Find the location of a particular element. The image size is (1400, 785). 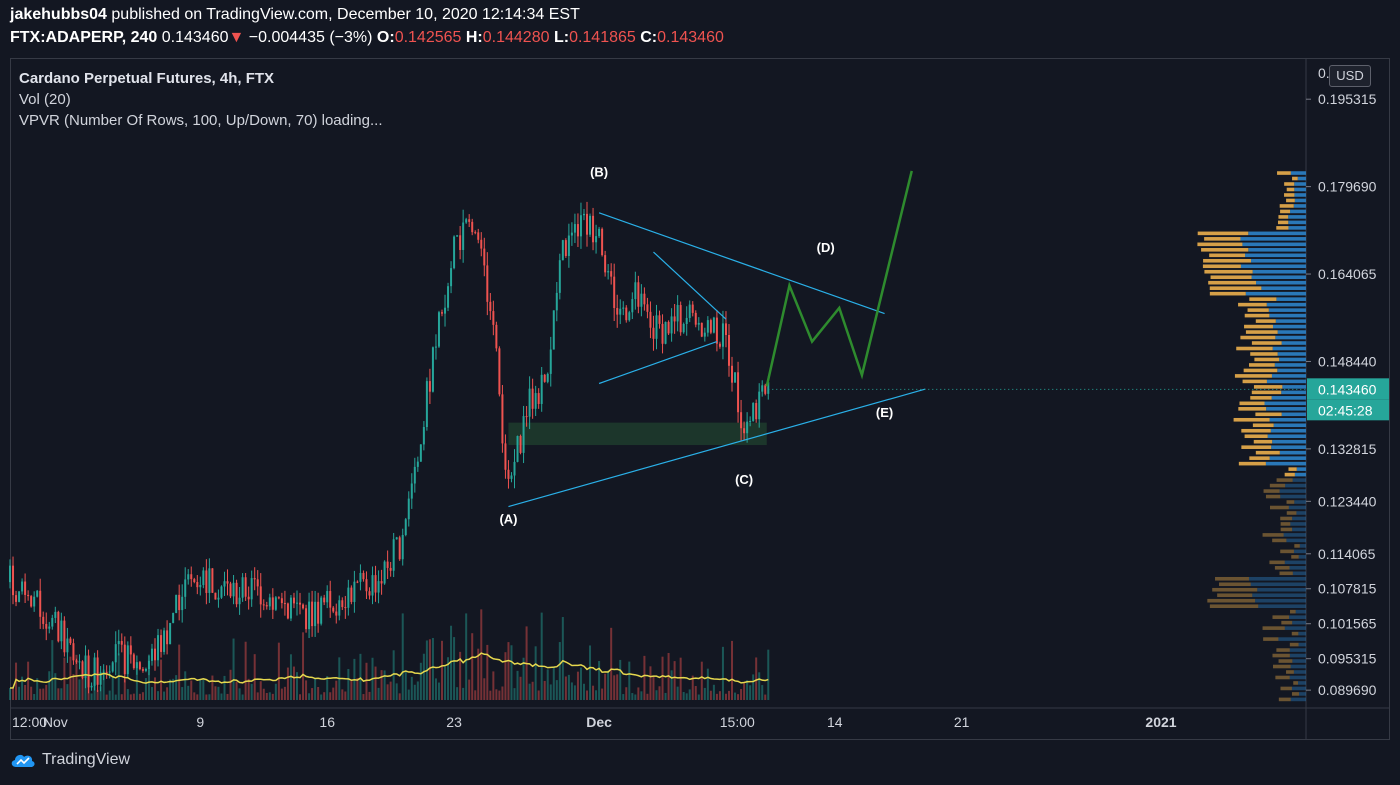

tradingview-footer: TradingView is located at coordinates (70, 760).